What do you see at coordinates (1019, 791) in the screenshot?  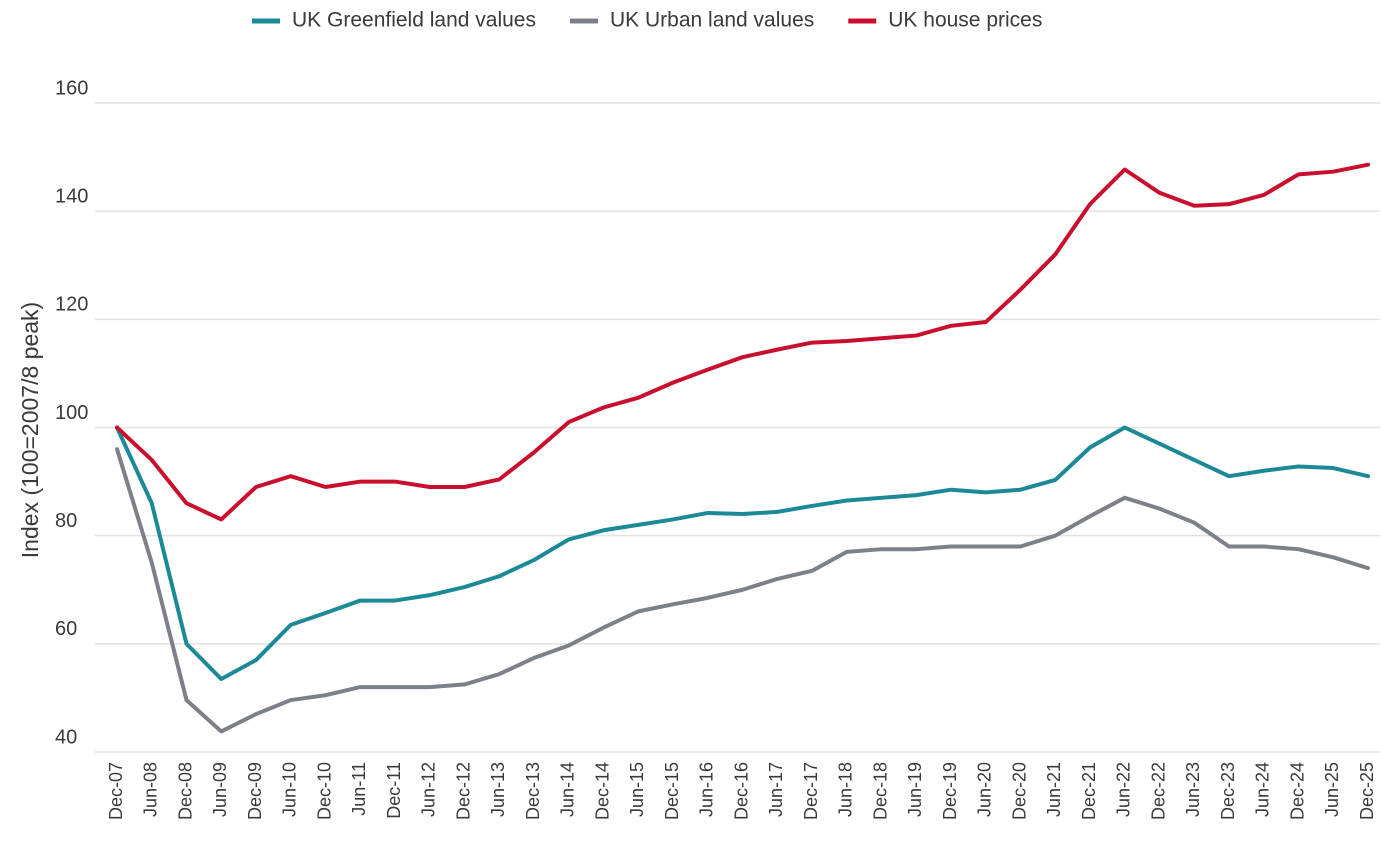 I see `x-tick-label: Dec-20` at bounding box center [1019, 791].